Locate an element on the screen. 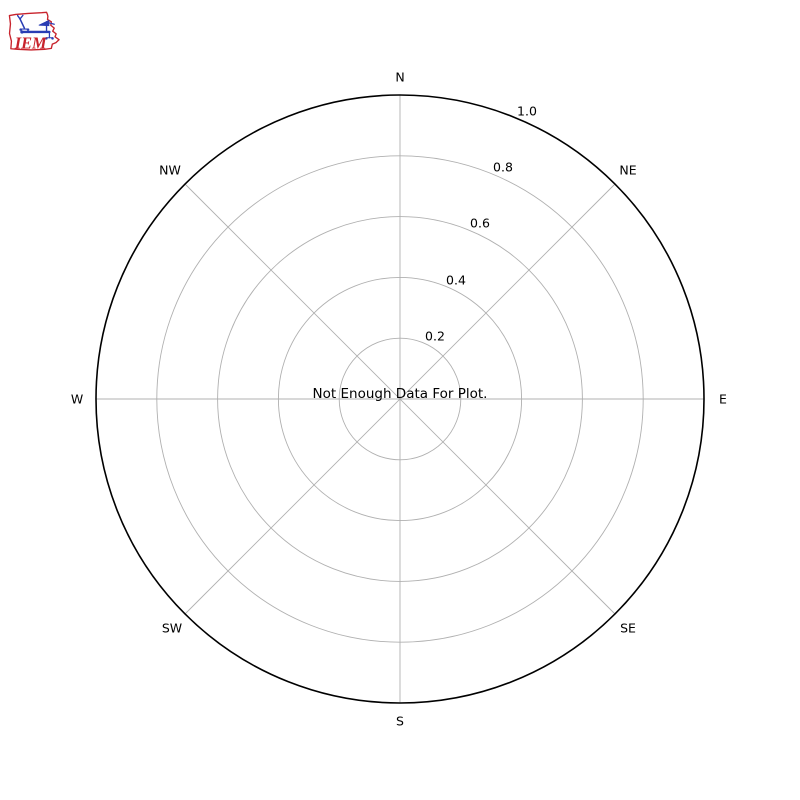  direction-label-n: N is located at coordinates (400, 77).